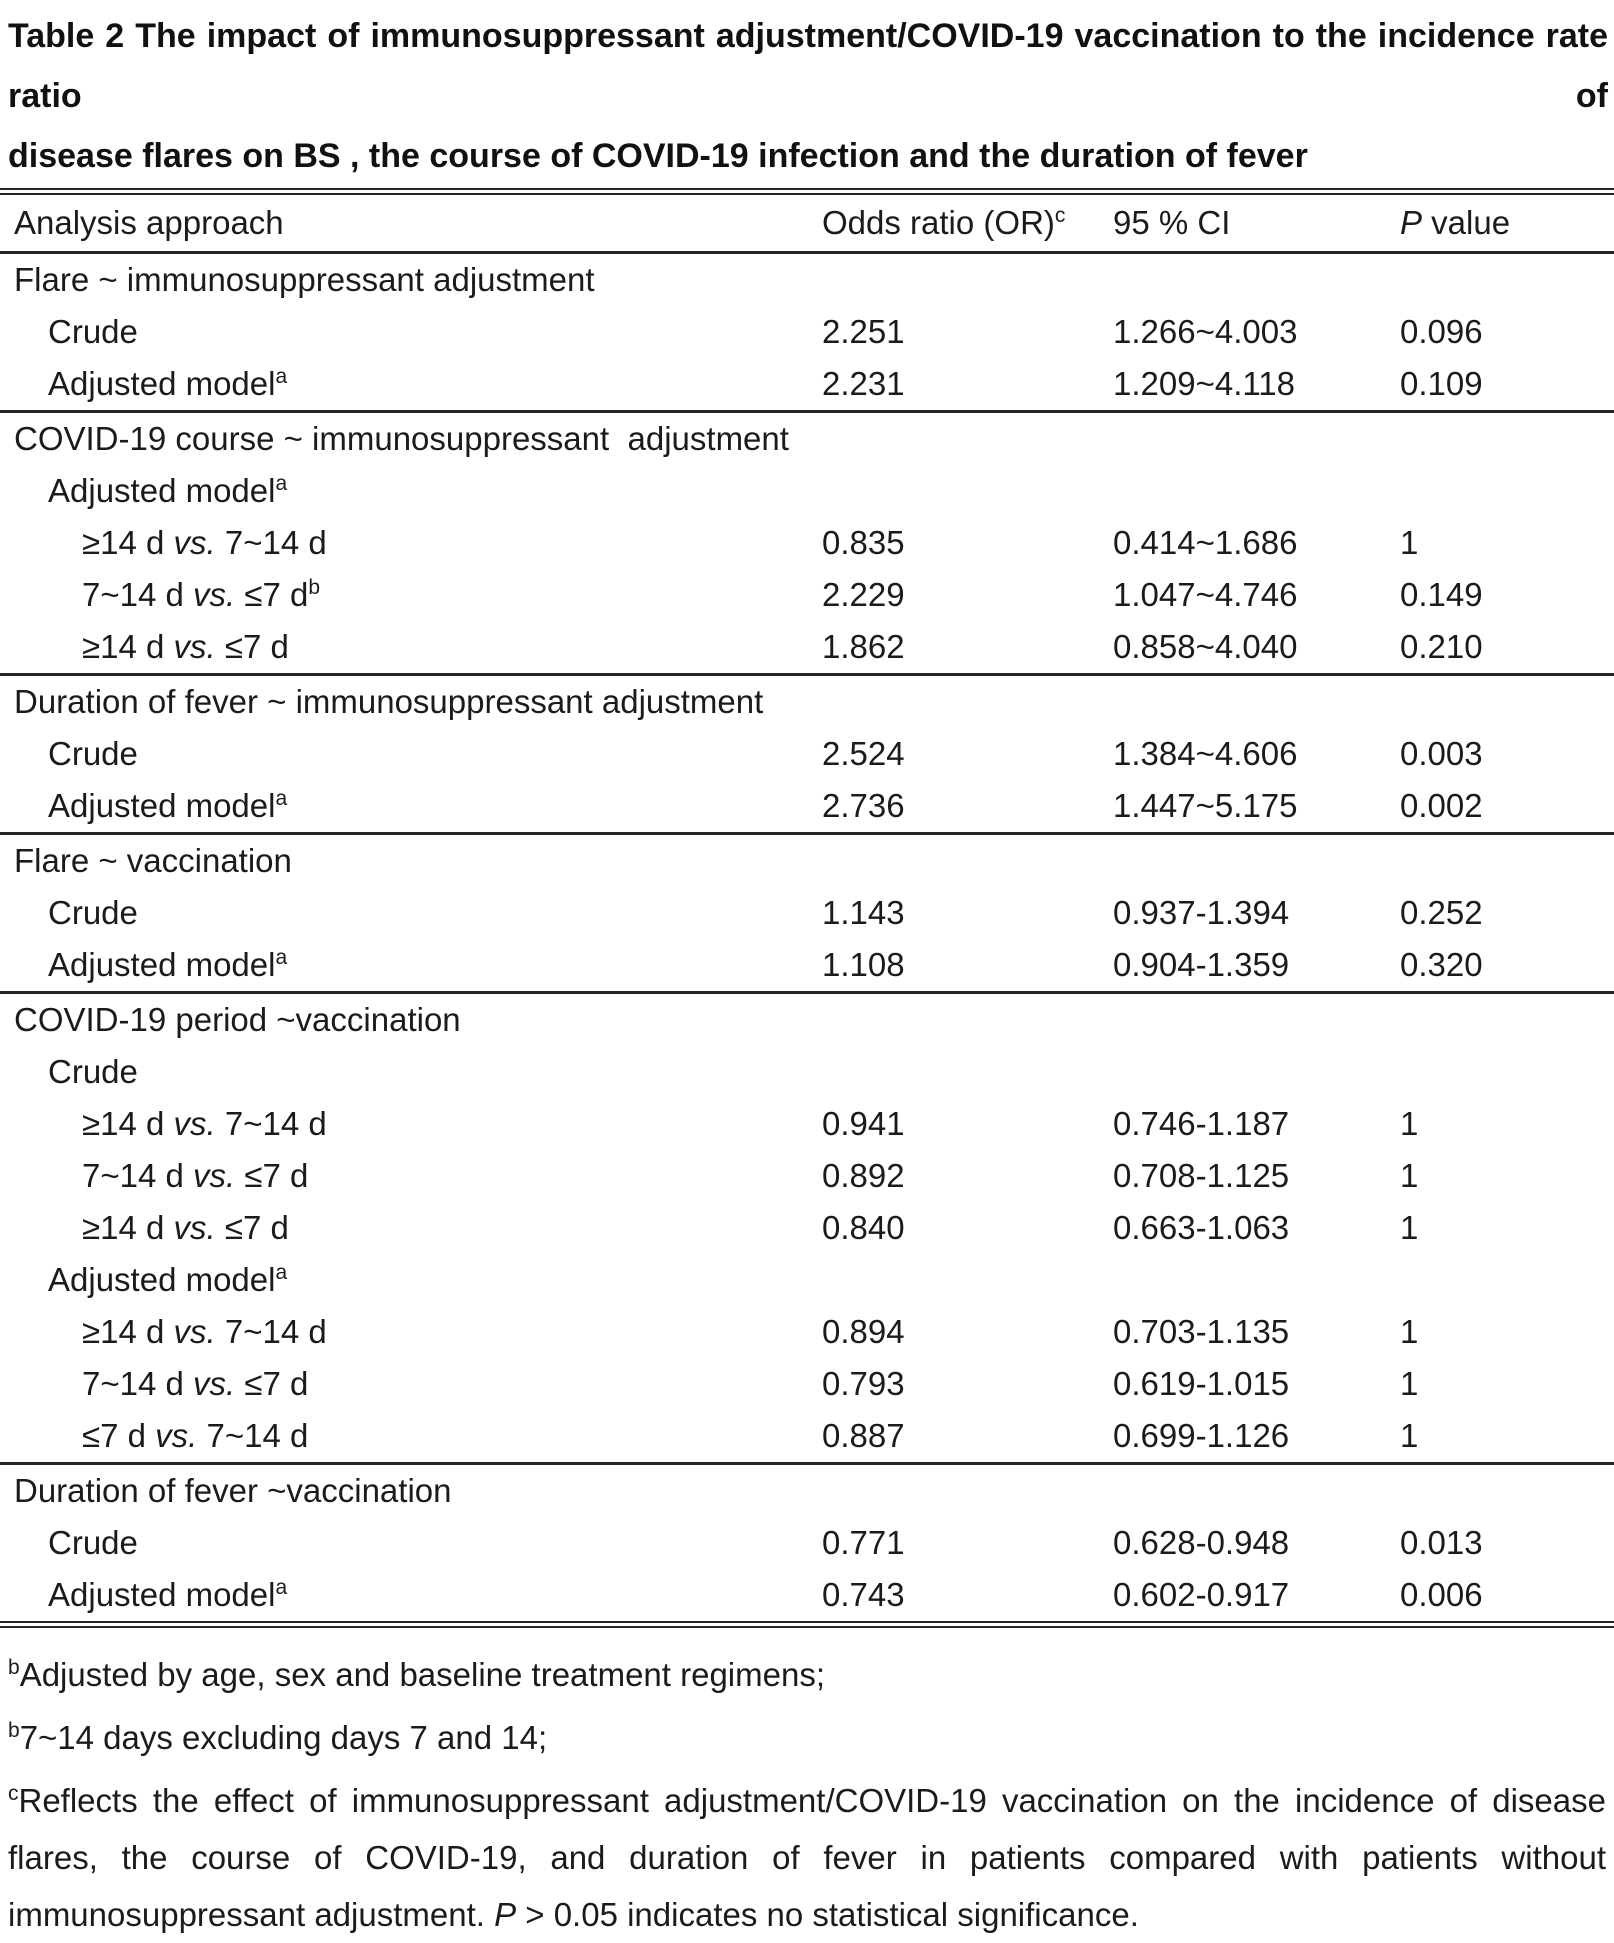 This screenshot has height=1943, width=1614. What do you see at coordinates (1441, 964) in the screenshot?
I see `p-cell: 0.320` at bounding box center [1441, 964].